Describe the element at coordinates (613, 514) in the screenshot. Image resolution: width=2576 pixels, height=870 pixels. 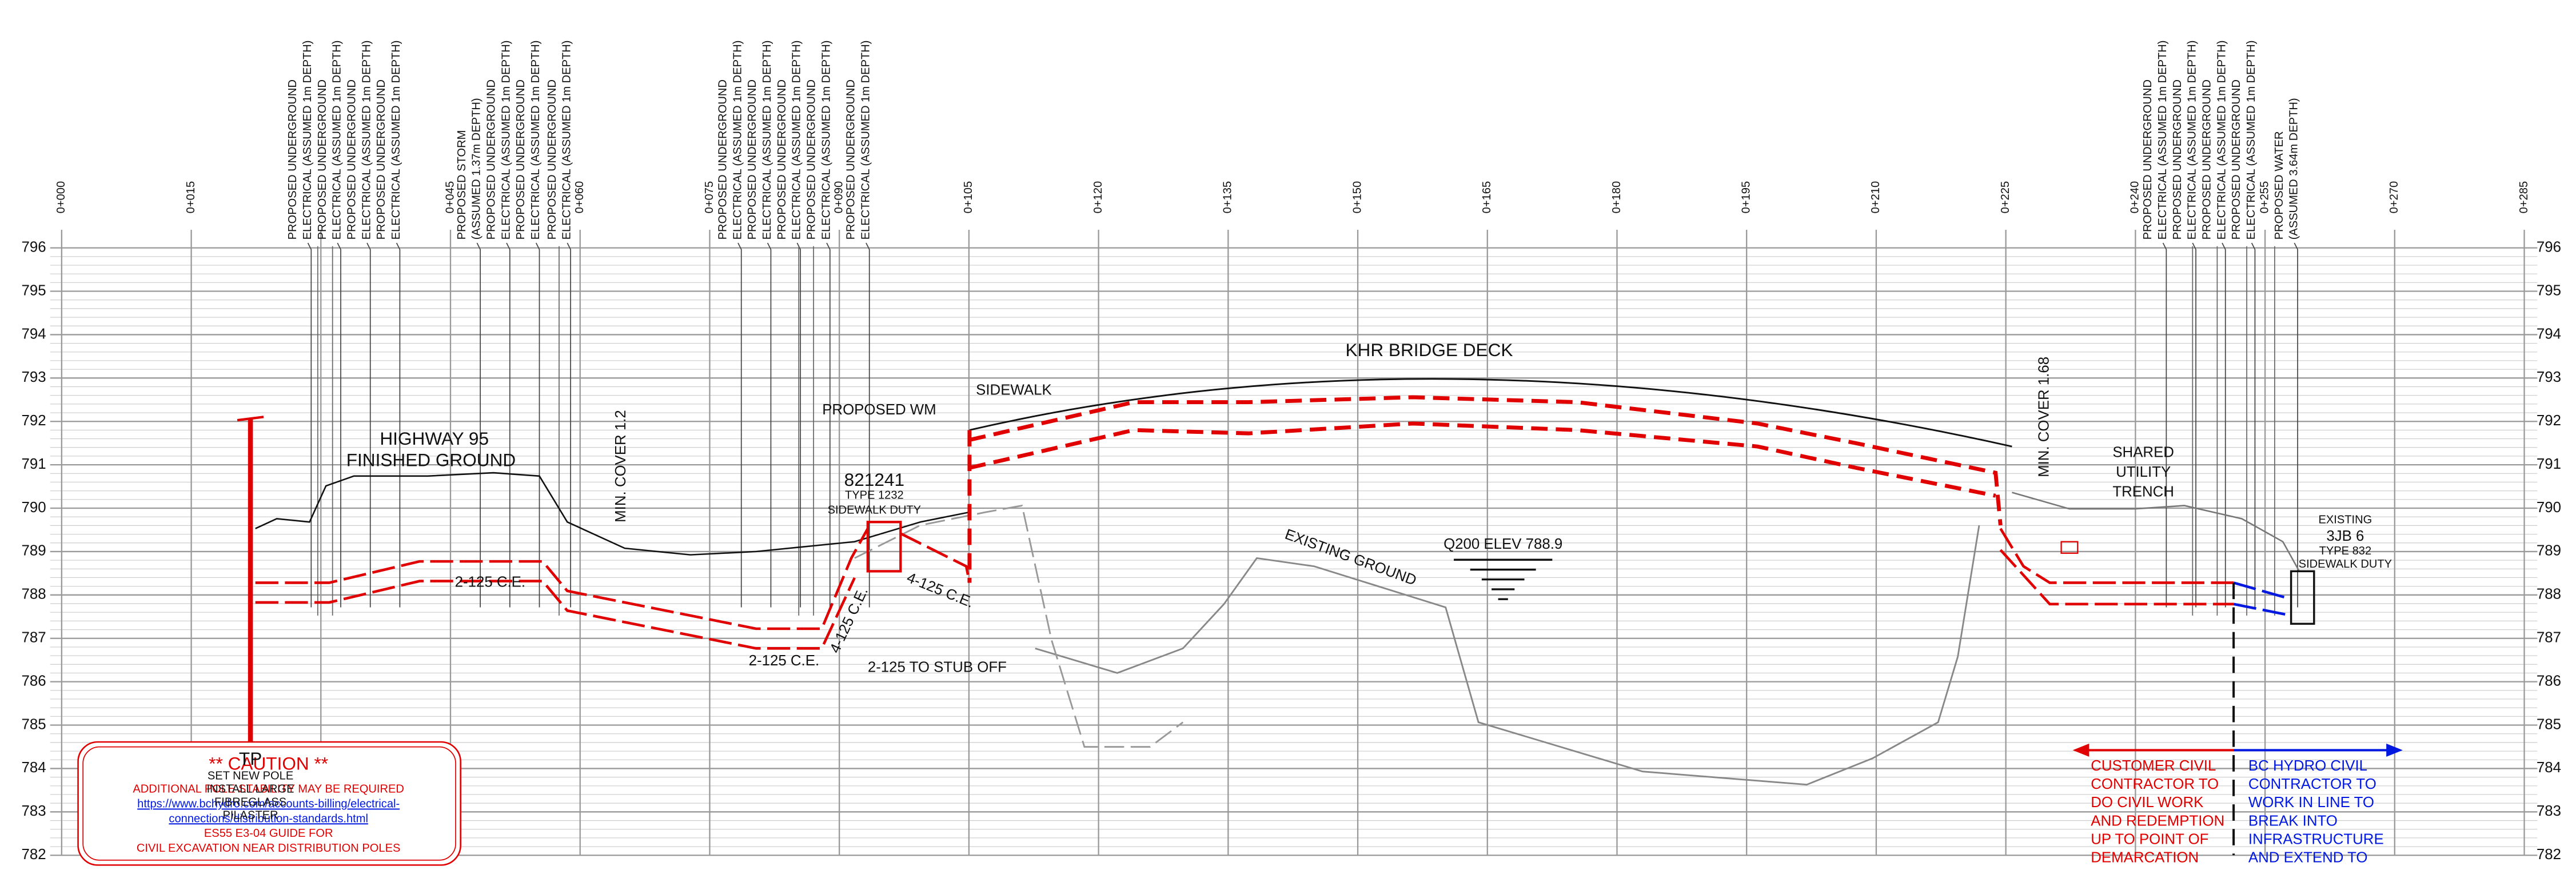
I see `finished-ground` at that location.